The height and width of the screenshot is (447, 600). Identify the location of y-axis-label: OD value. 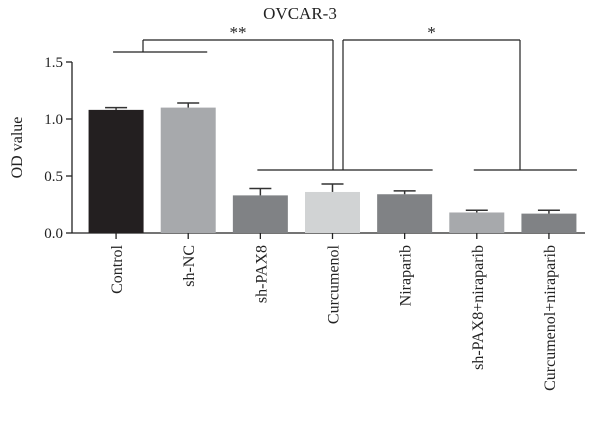
(17, 148).